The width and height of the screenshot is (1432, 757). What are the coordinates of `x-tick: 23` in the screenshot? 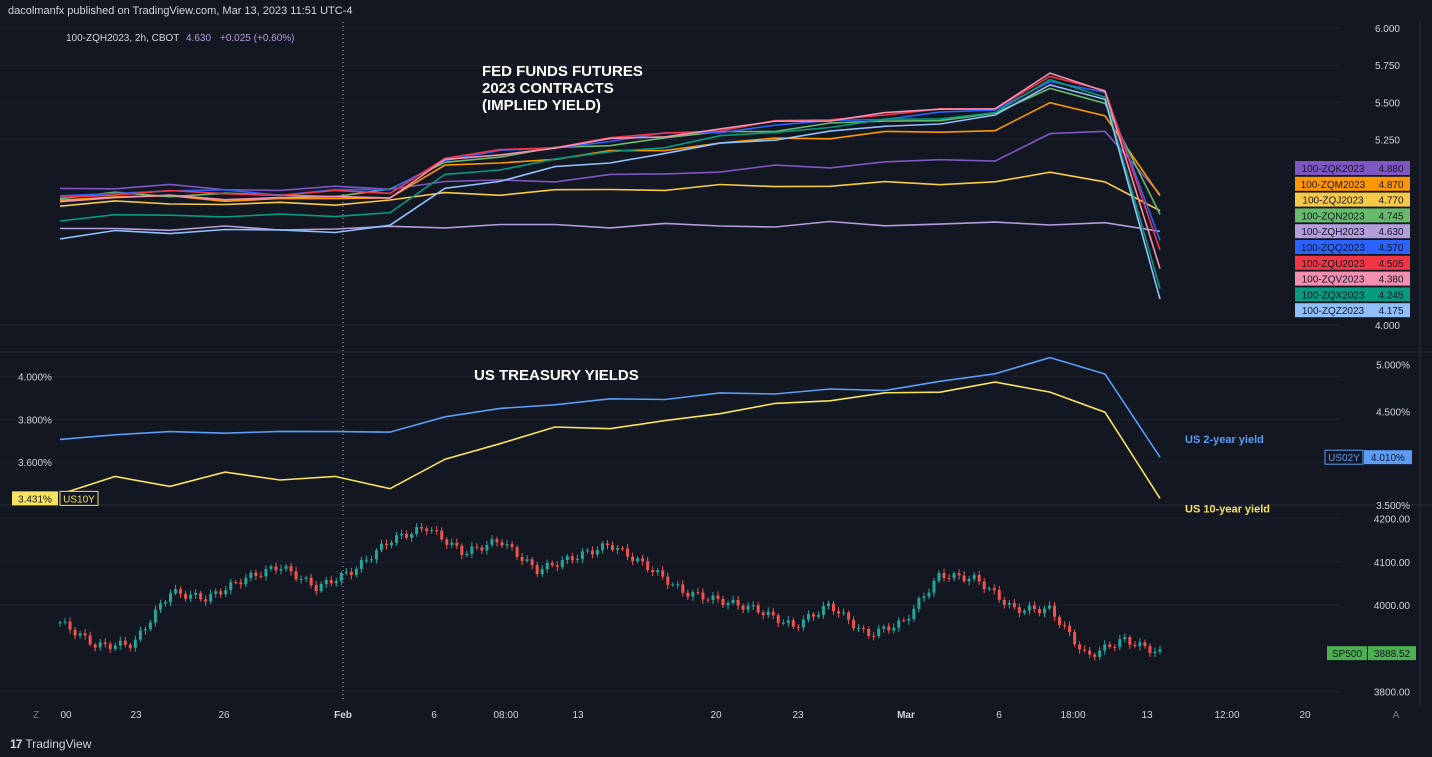 It's located at (136, 715).